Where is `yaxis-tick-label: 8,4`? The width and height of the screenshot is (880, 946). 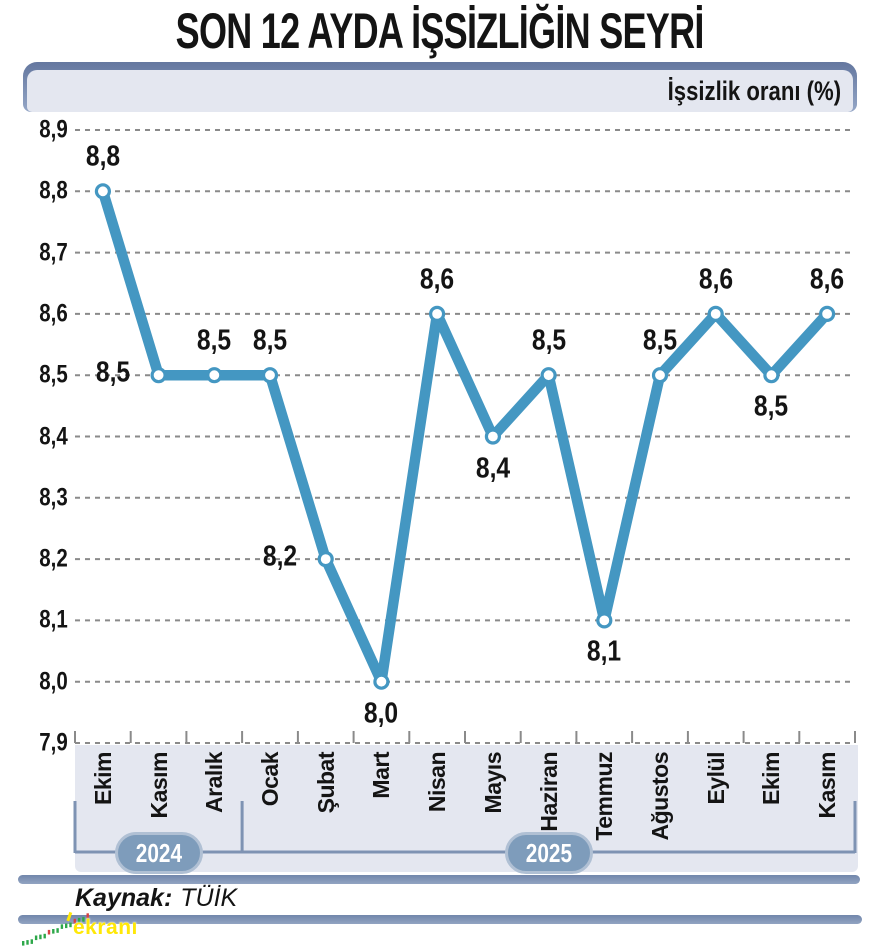 yaxis-tick-label: 8,4 is located at coordinates (42, 436).